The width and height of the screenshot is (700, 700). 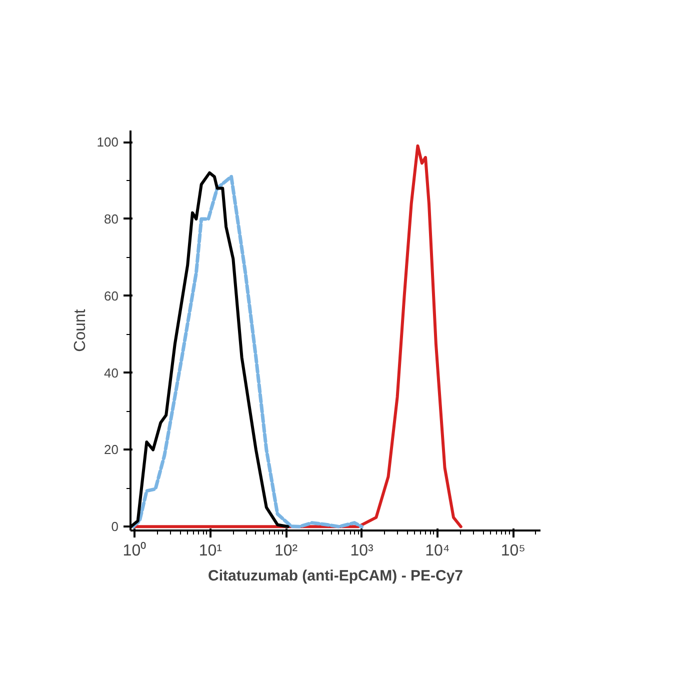 What do you see at coordinates (437, 551) in the screenshot?
I see `x-tick-label: 10⁴` at bounding box center [437, 551].